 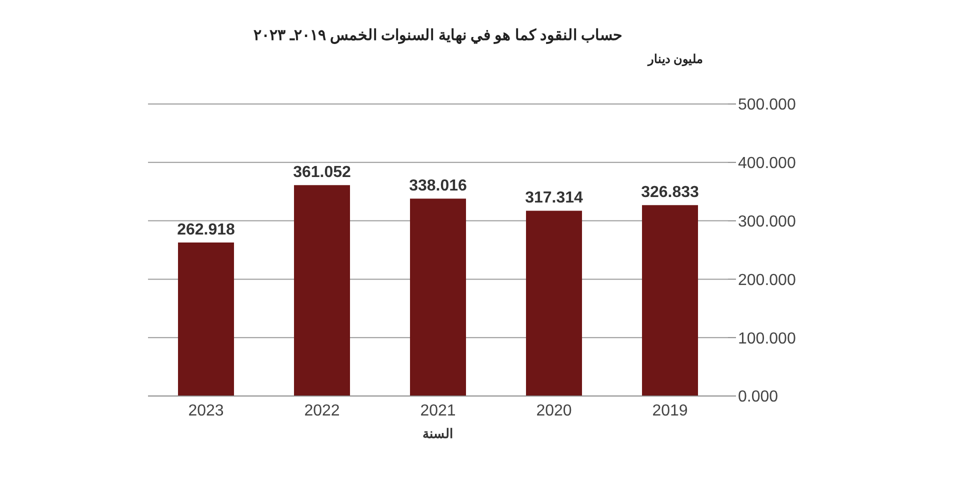 I want to click on data-label: 262.918, so click(x=206, y=229).